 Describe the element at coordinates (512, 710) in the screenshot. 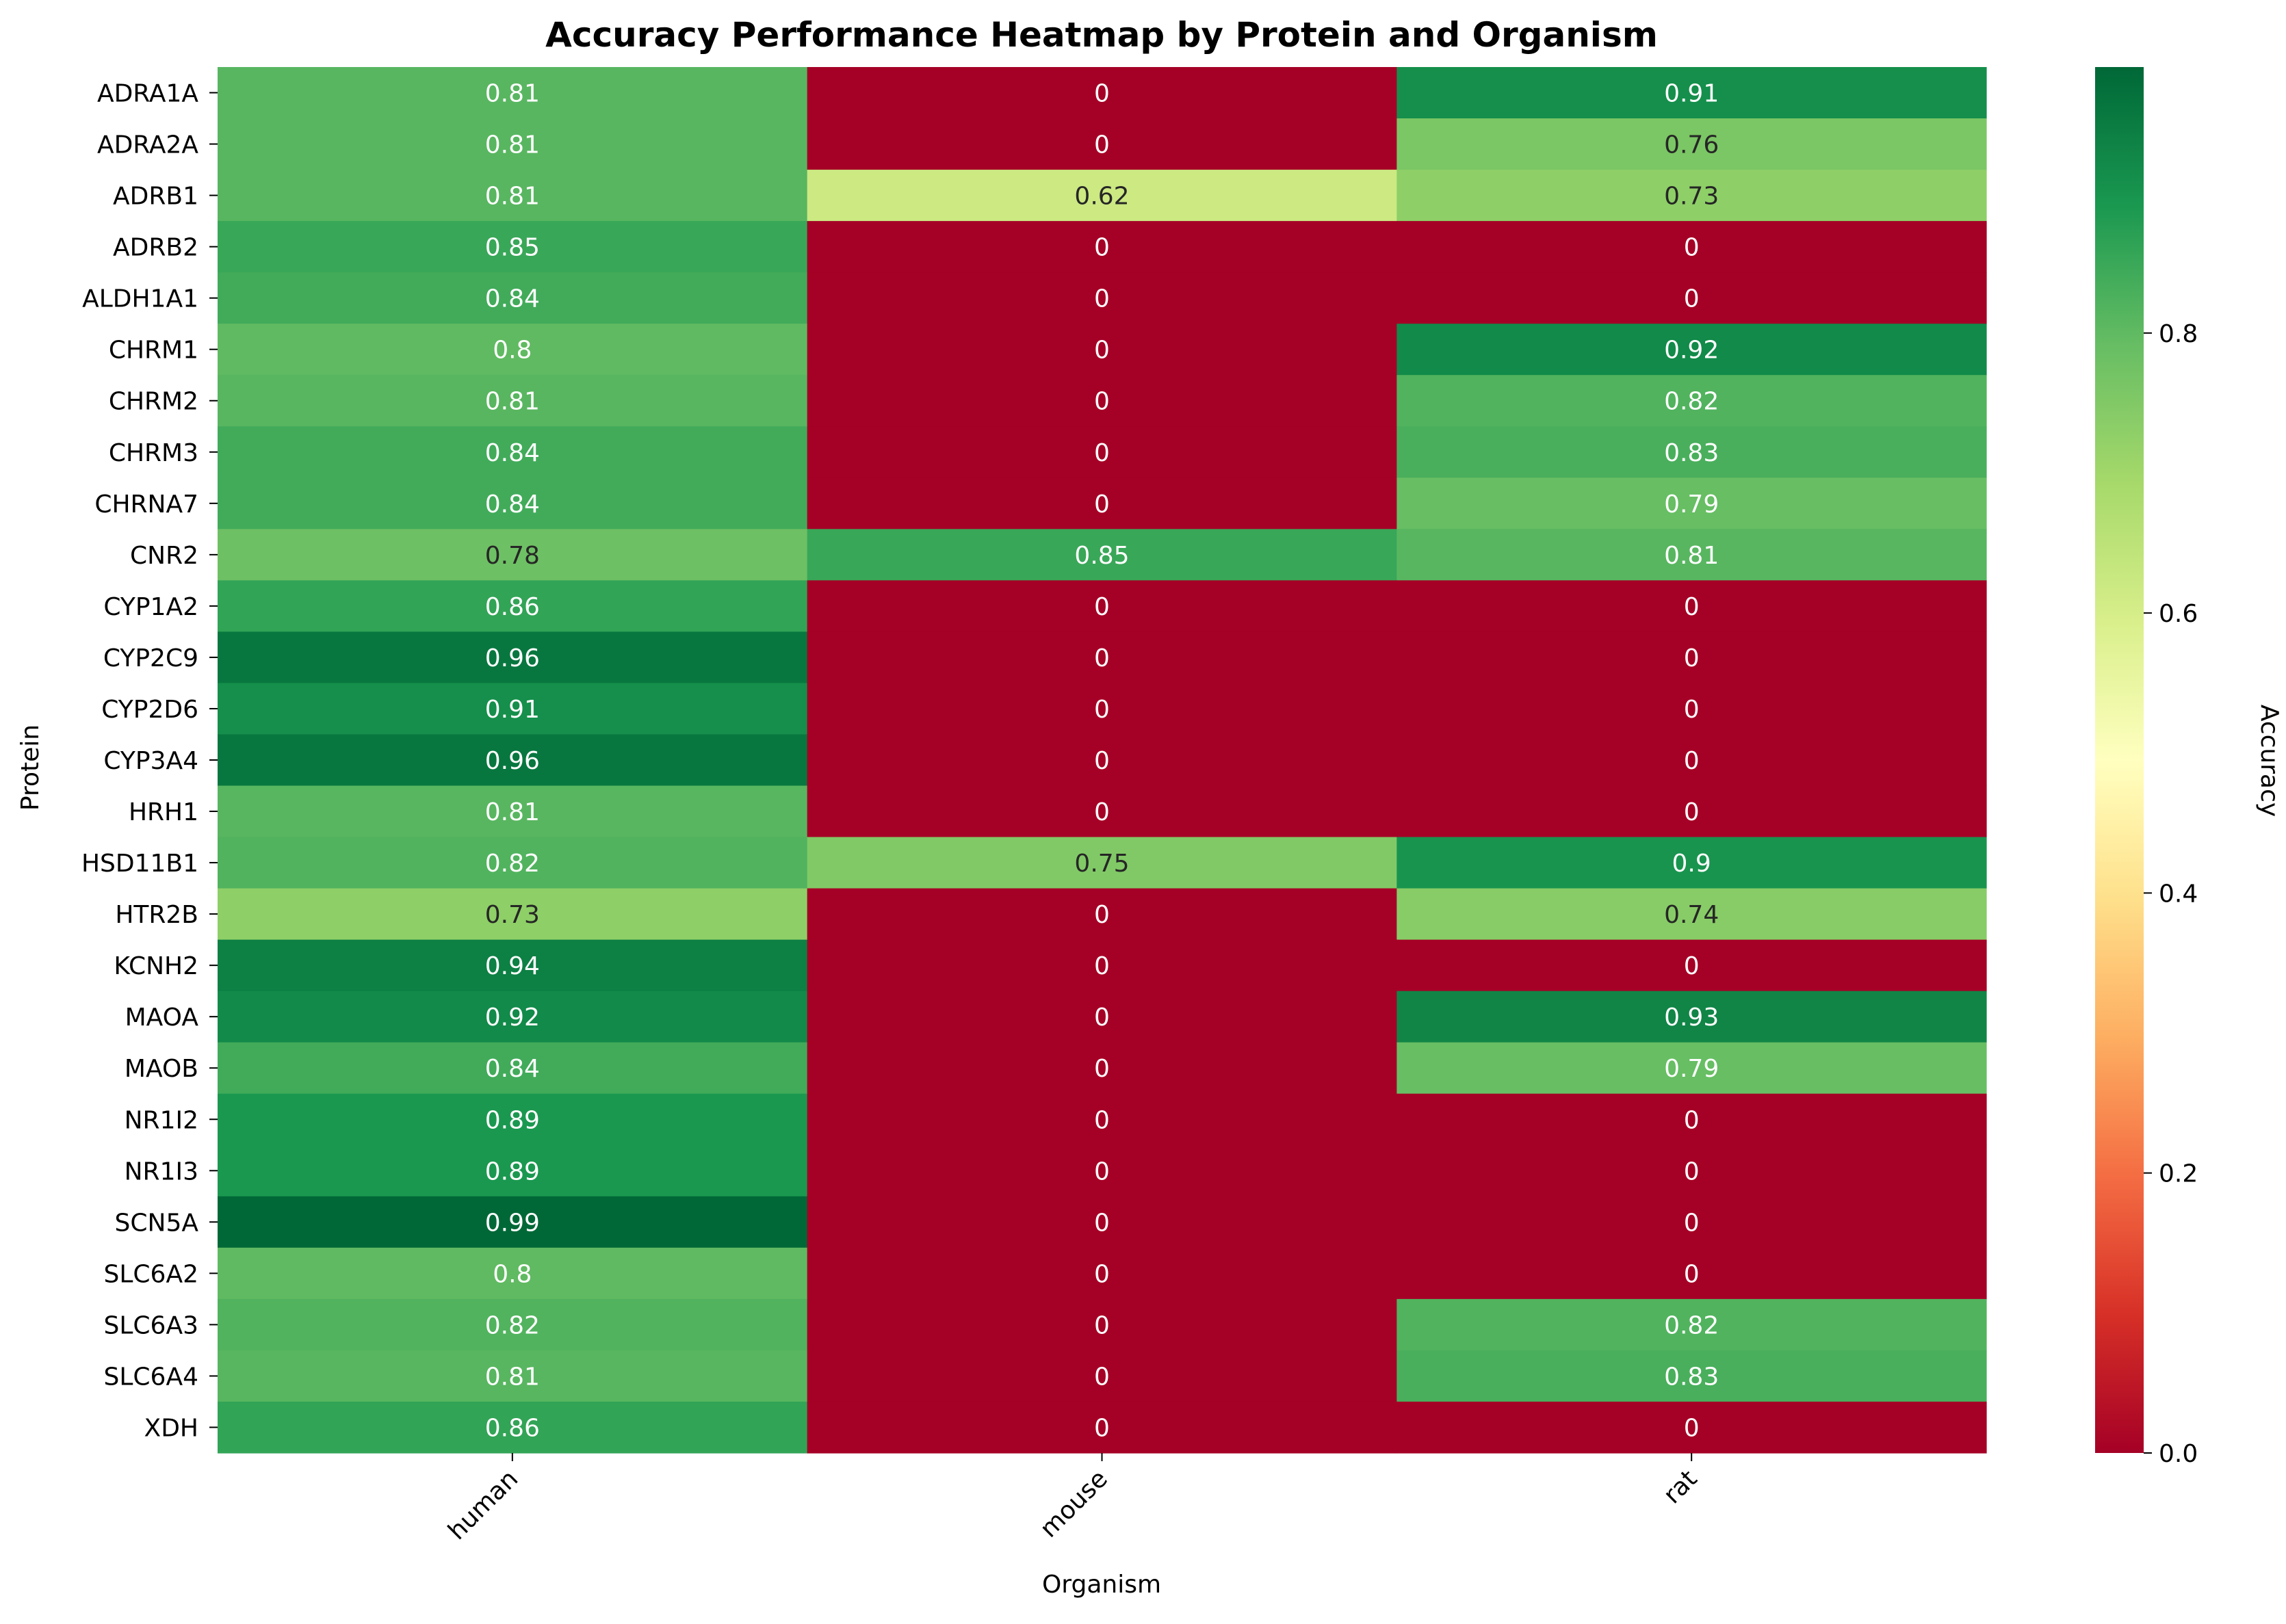

I see `cell-value-label: 0.91` at that location.